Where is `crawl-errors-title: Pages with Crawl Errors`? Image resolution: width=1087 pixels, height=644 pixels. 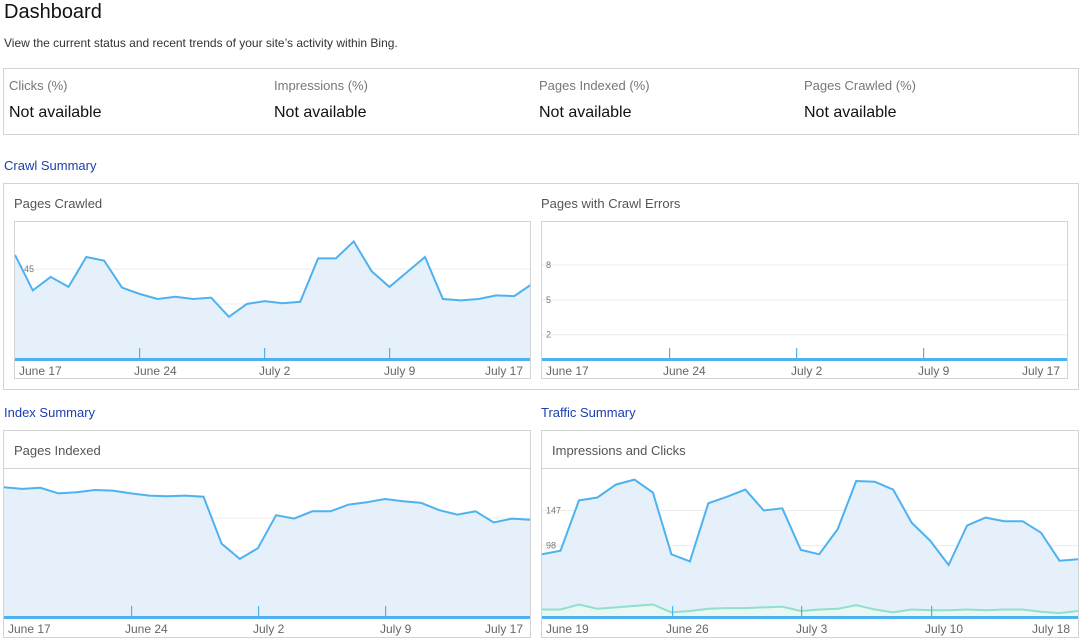 crawl-errors-title: Pages with Crawl Errors is located at coordinates (611, 203).